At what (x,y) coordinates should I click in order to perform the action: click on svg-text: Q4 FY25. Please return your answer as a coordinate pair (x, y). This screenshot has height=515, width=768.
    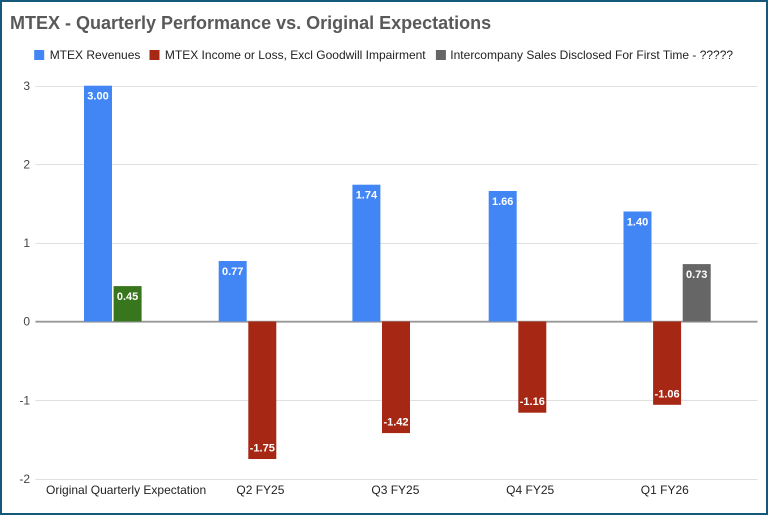
    Looking at the image, I should click on (530, 490).